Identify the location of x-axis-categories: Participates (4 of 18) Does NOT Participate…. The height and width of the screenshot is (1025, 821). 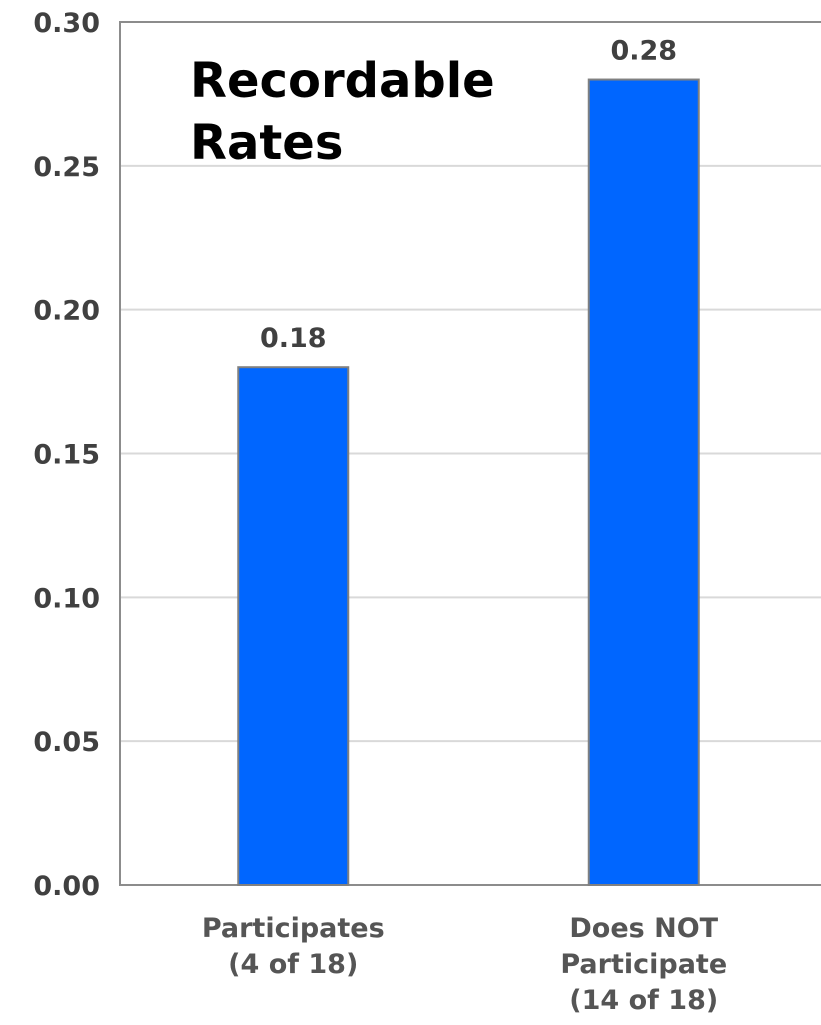
(464, 964).